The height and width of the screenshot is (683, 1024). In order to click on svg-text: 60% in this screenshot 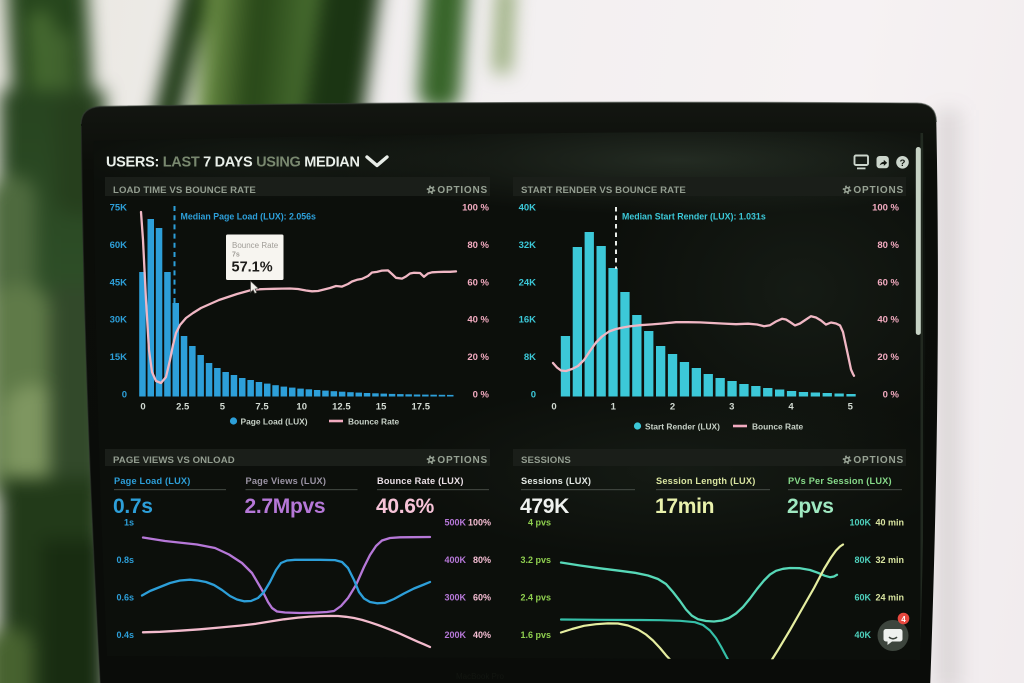, I will do `click(482, 598)`.